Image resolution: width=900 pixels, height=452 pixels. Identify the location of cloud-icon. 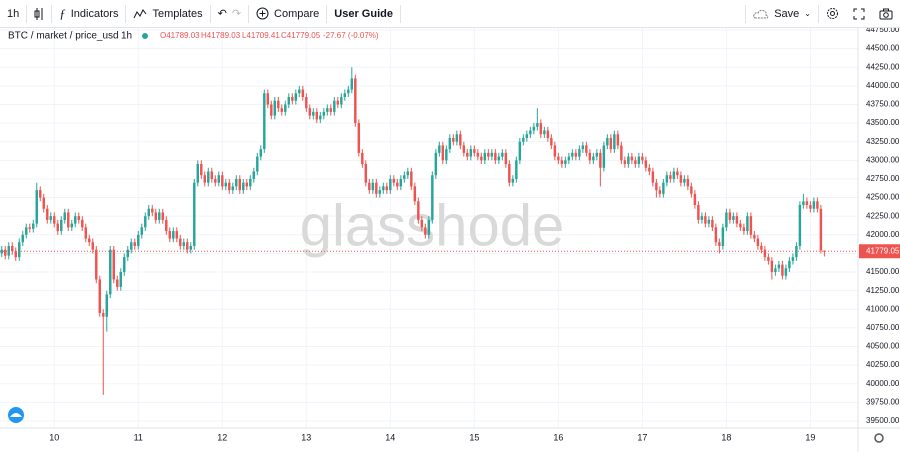
(761, 13).